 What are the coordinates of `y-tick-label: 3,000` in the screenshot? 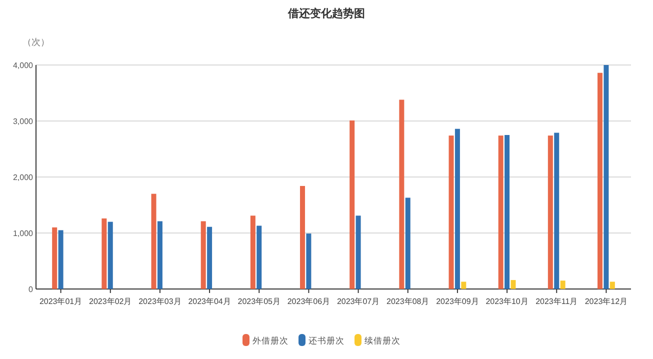 It's located at (23, 121).